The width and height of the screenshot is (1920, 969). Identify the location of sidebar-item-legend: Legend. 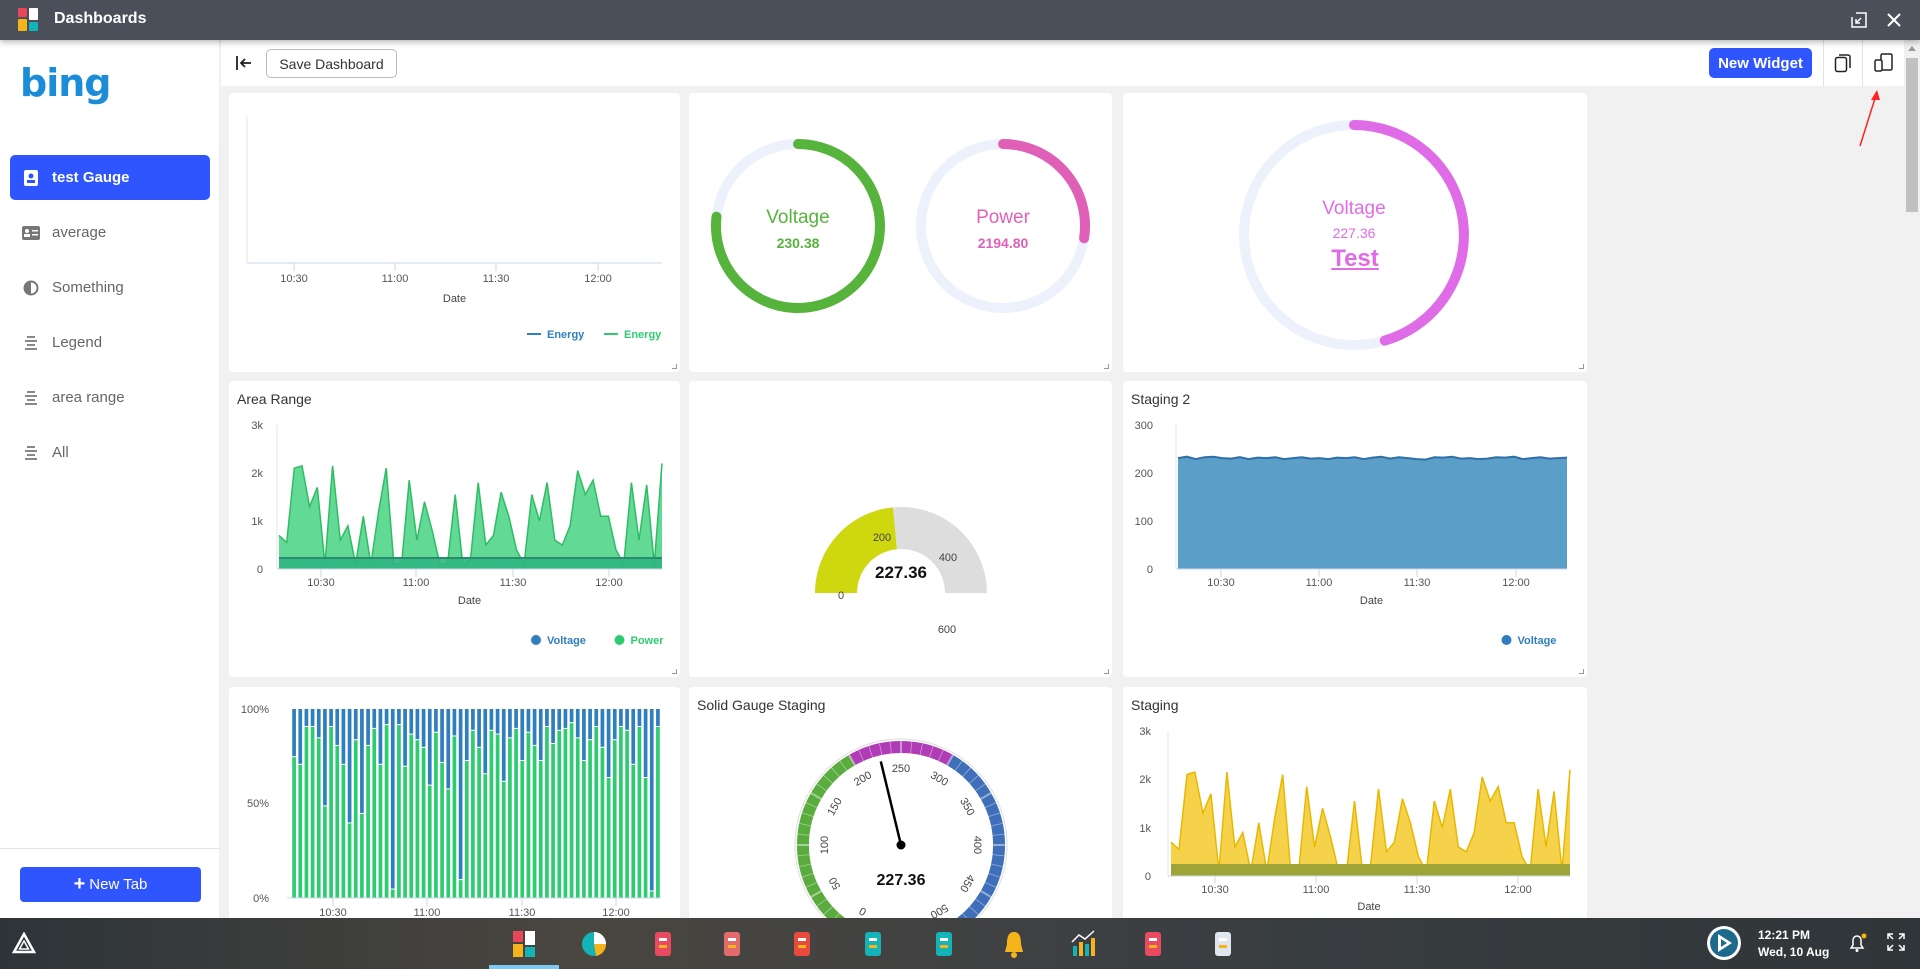
(110, 342).